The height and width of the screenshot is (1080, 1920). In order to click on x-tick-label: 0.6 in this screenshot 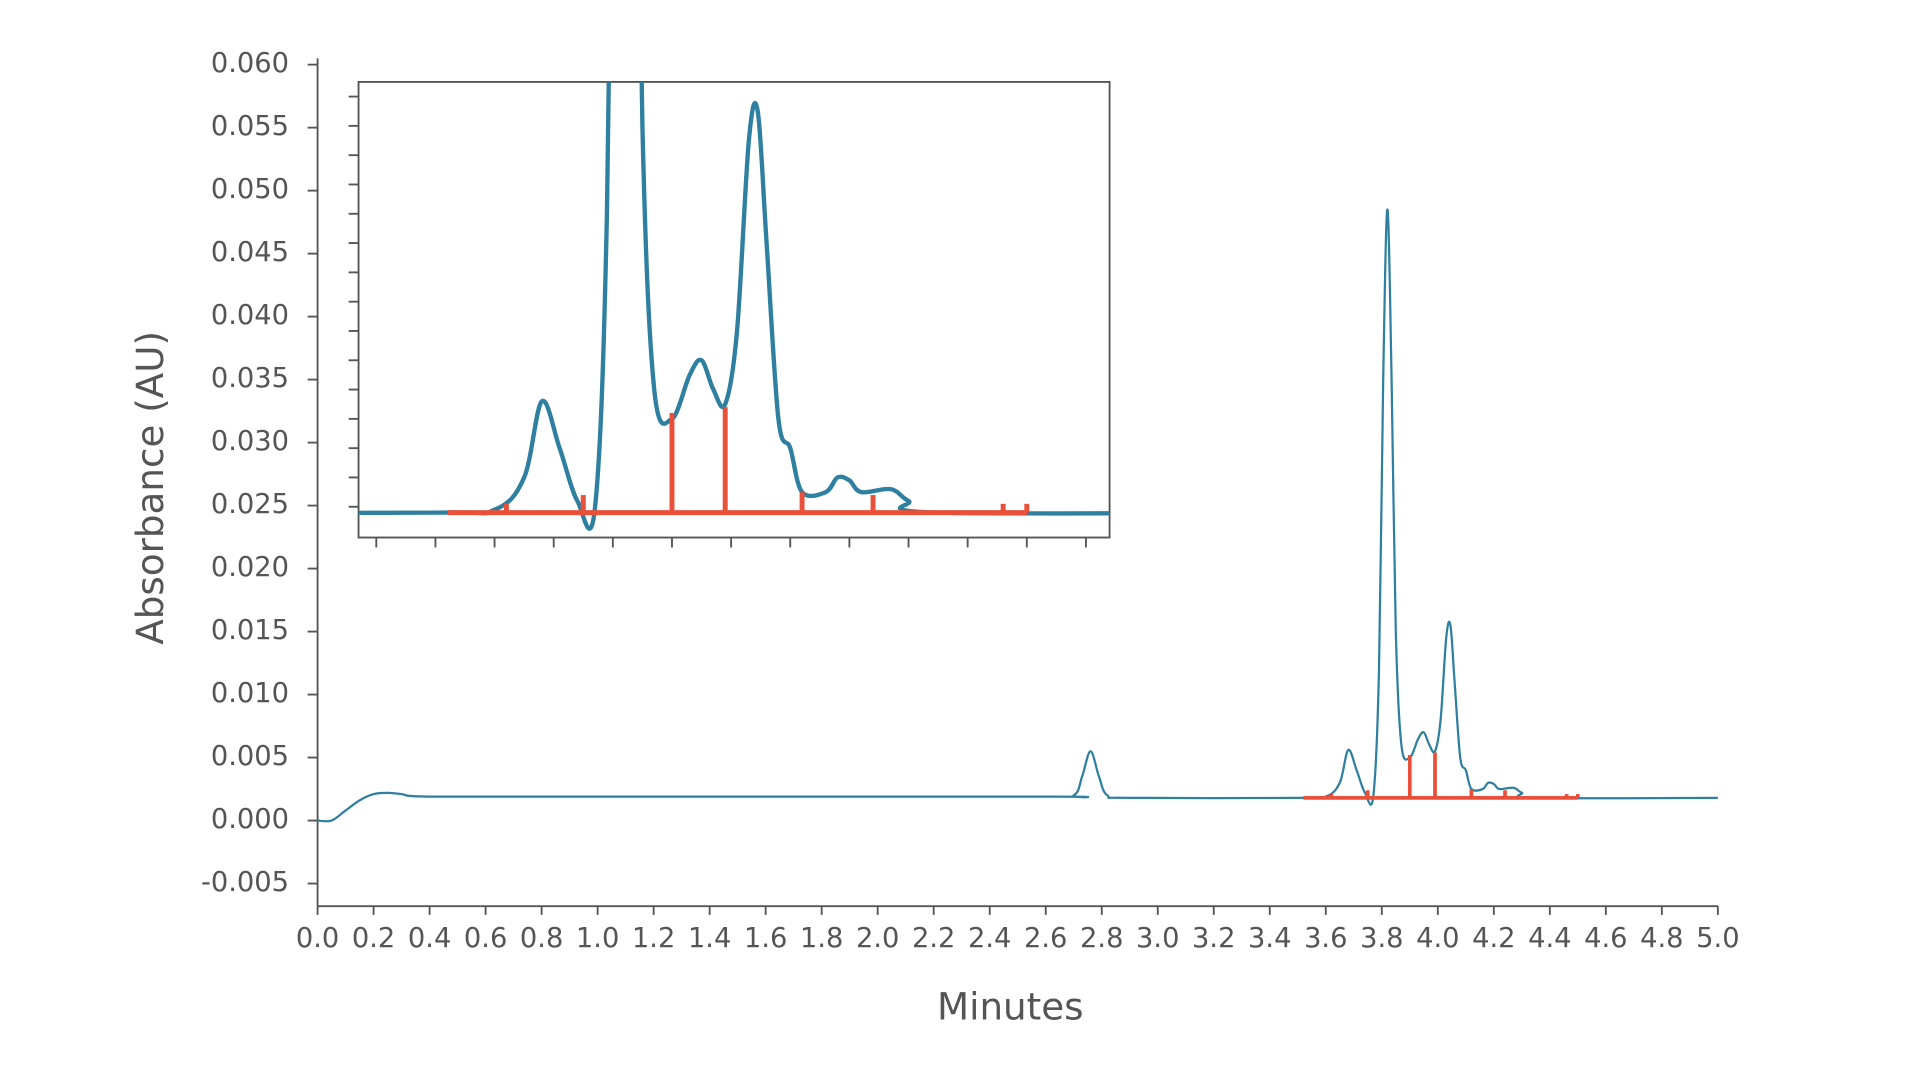, I will do `click(485, 938)`.